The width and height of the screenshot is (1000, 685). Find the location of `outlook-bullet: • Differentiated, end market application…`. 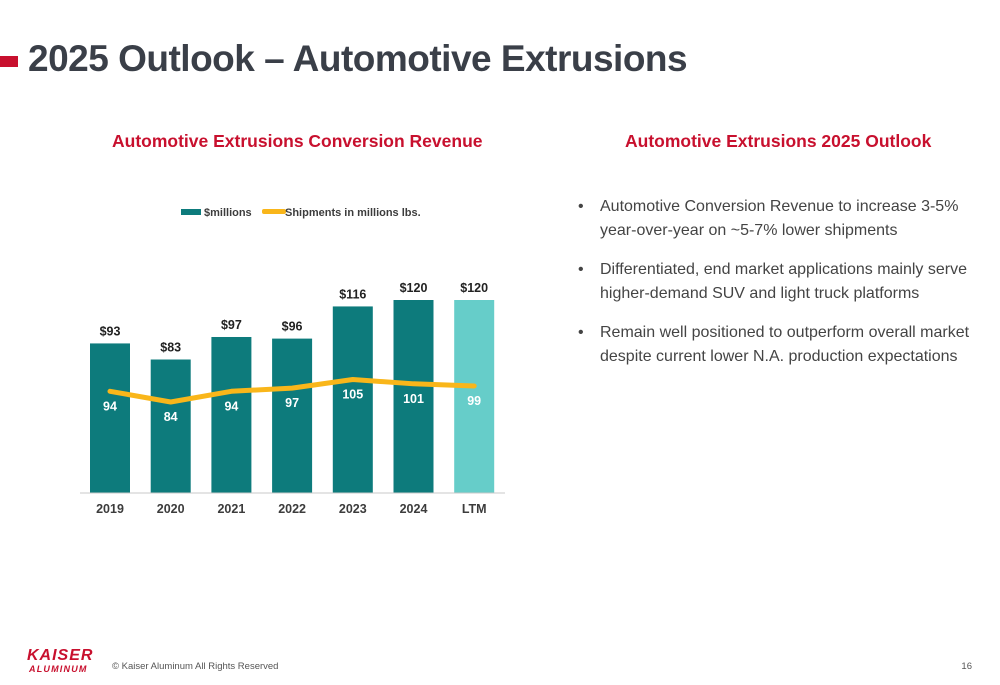

outlook-bullet: • Differentiated, end market application… is located at coordinates (778, 282).